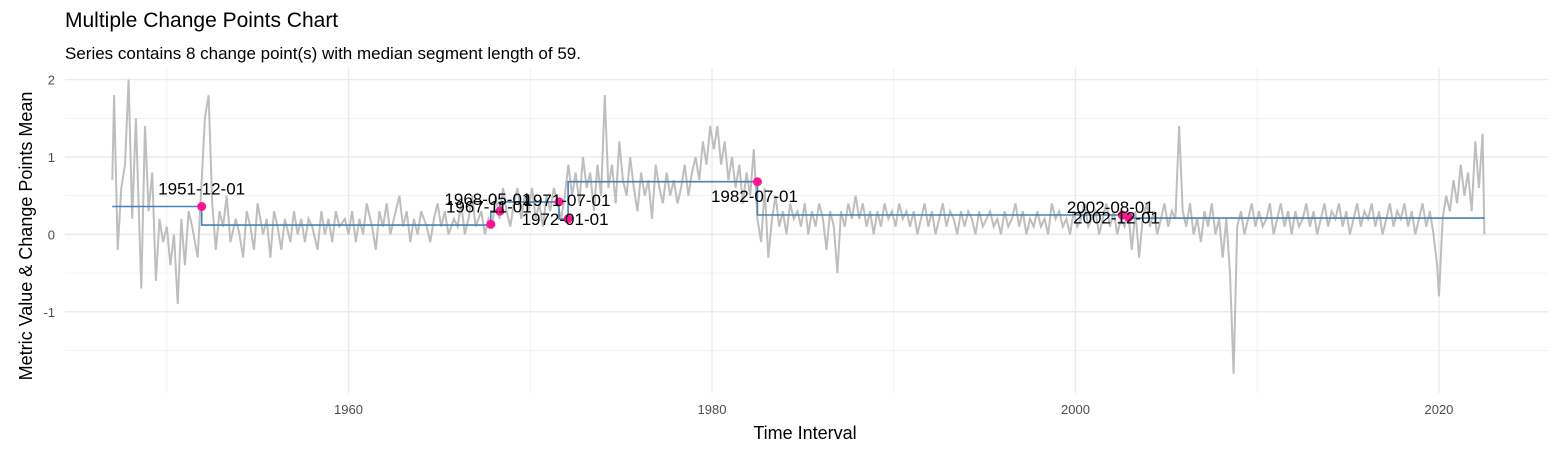  Describe the element at coordinates (754, 196) in the screenshot. I see `change-point-label: 1982-07-01` at that location.